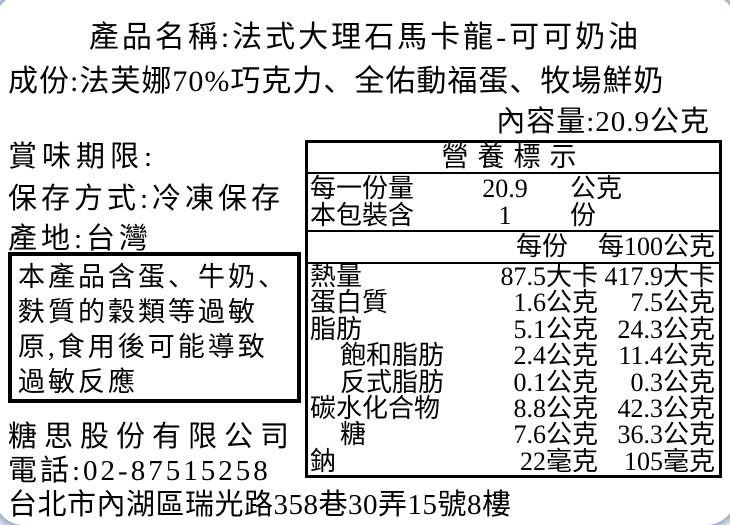  What do you see at coordinates (672, 303) in the screenshot?
I see `nutrient-per-100g-value: 7.5公克` at bounding box center [672, 303].